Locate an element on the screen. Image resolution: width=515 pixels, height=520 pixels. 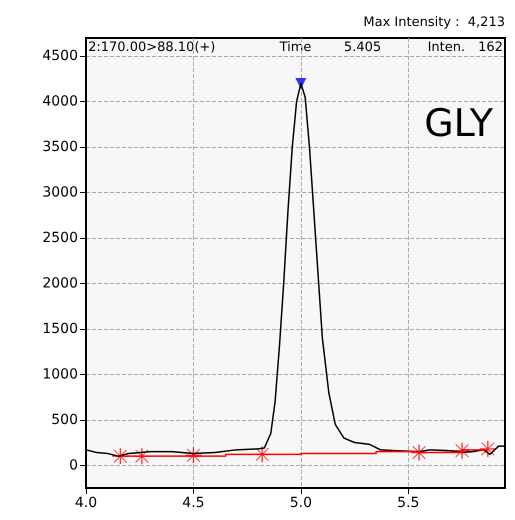
y-tick-label: 2500 is located at coordinates (60, 238).